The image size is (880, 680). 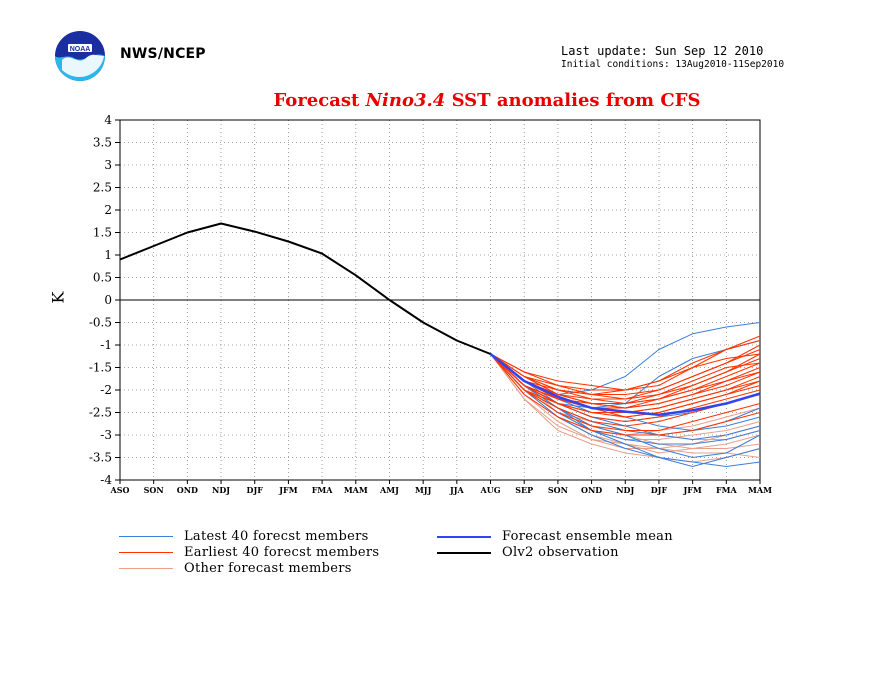 I want to click on other-member-line, so click(x=625, y=408).